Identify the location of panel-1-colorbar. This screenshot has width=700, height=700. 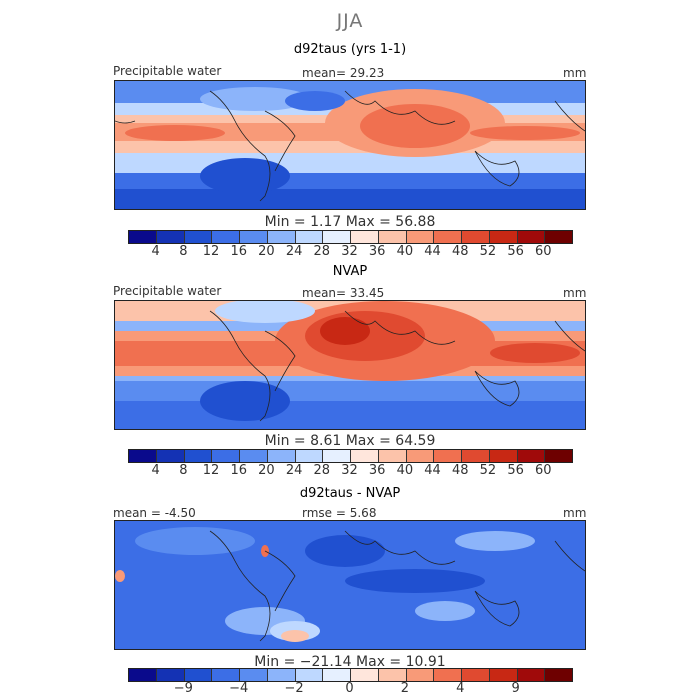
(350, 237).